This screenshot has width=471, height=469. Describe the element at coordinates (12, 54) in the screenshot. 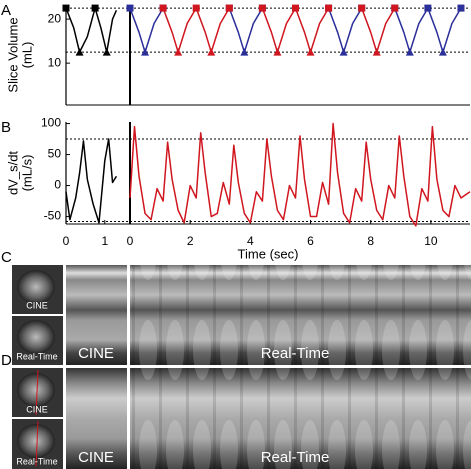

I see `y-axis-label: Slice Volume` at that location.